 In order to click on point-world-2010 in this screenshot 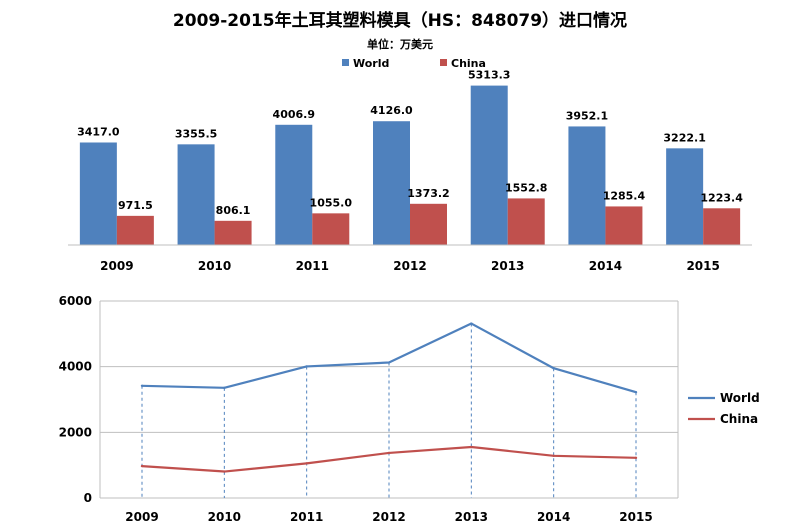, I will do `click(224, 388)`.